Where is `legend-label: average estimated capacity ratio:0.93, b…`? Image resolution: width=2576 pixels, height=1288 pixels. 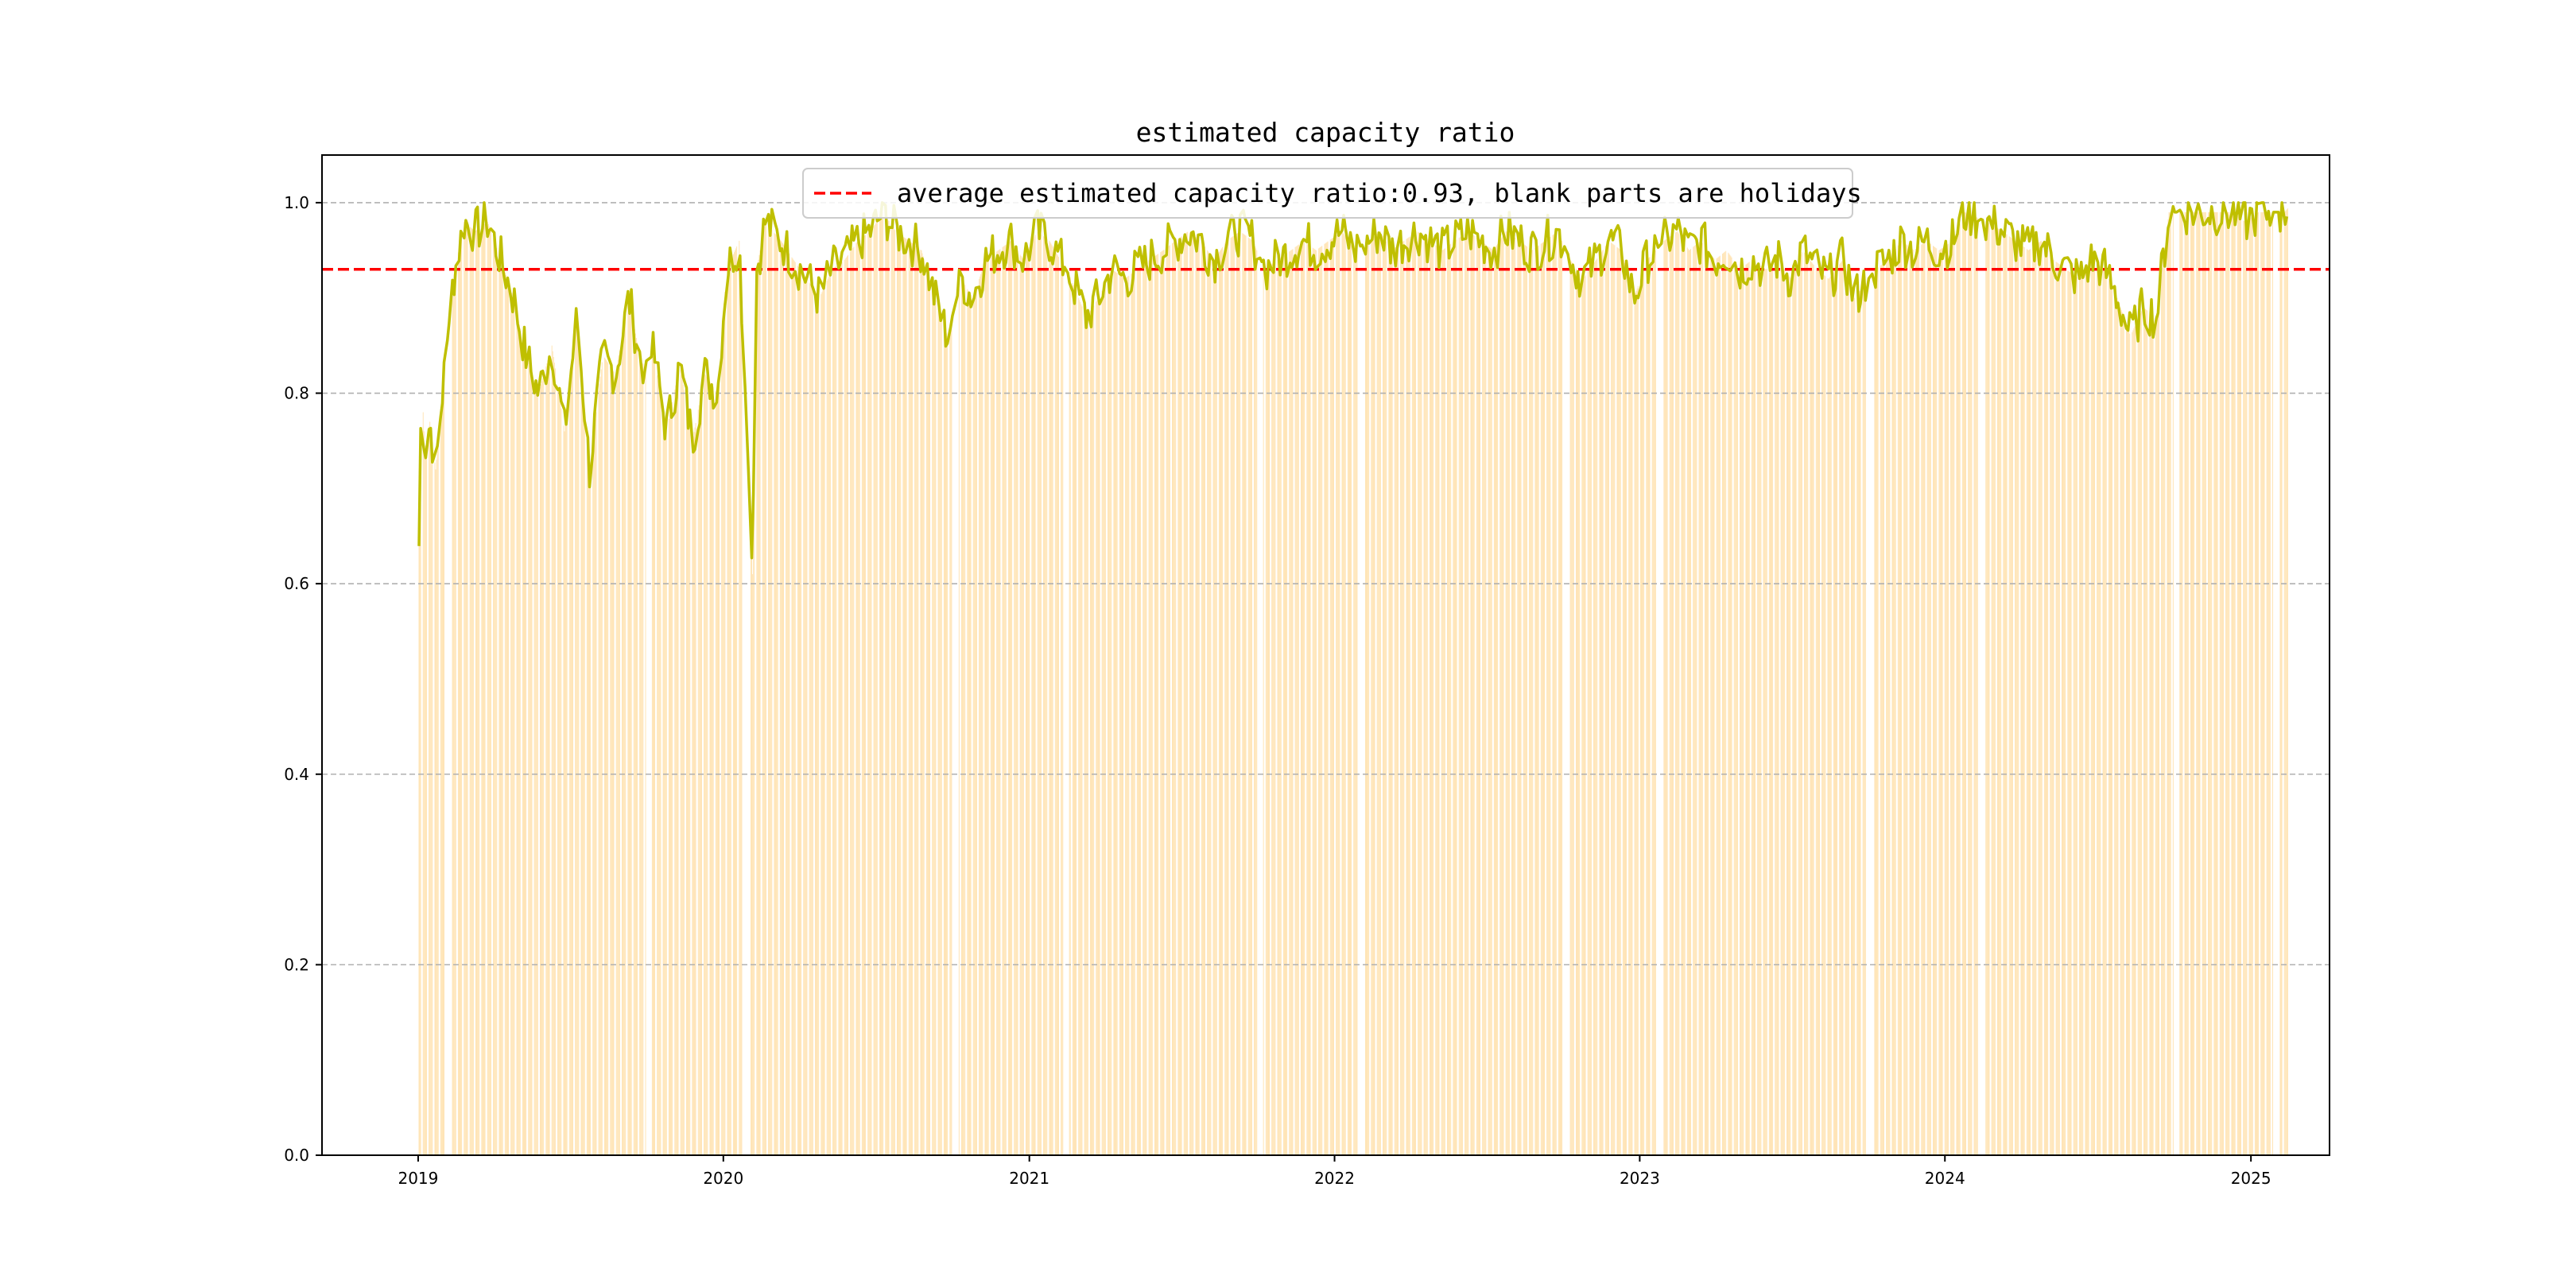 legend-label: average estimated capacity ratio:0.93, b… is located at coordinates (1379, 193).